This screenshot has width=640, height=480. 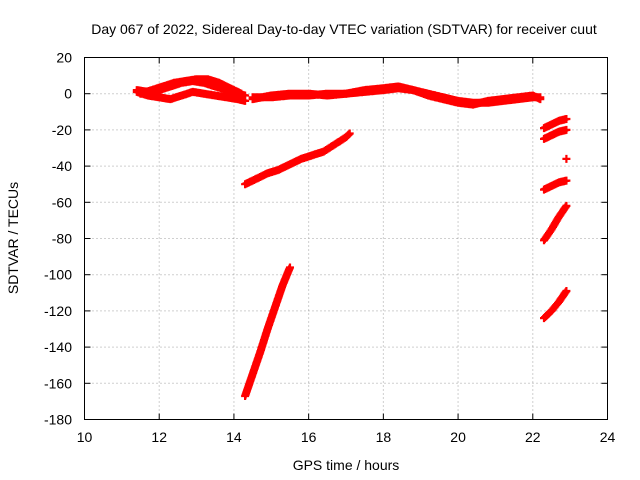 I want to click on x-tick-label: 18, so click(x=384, y=437).